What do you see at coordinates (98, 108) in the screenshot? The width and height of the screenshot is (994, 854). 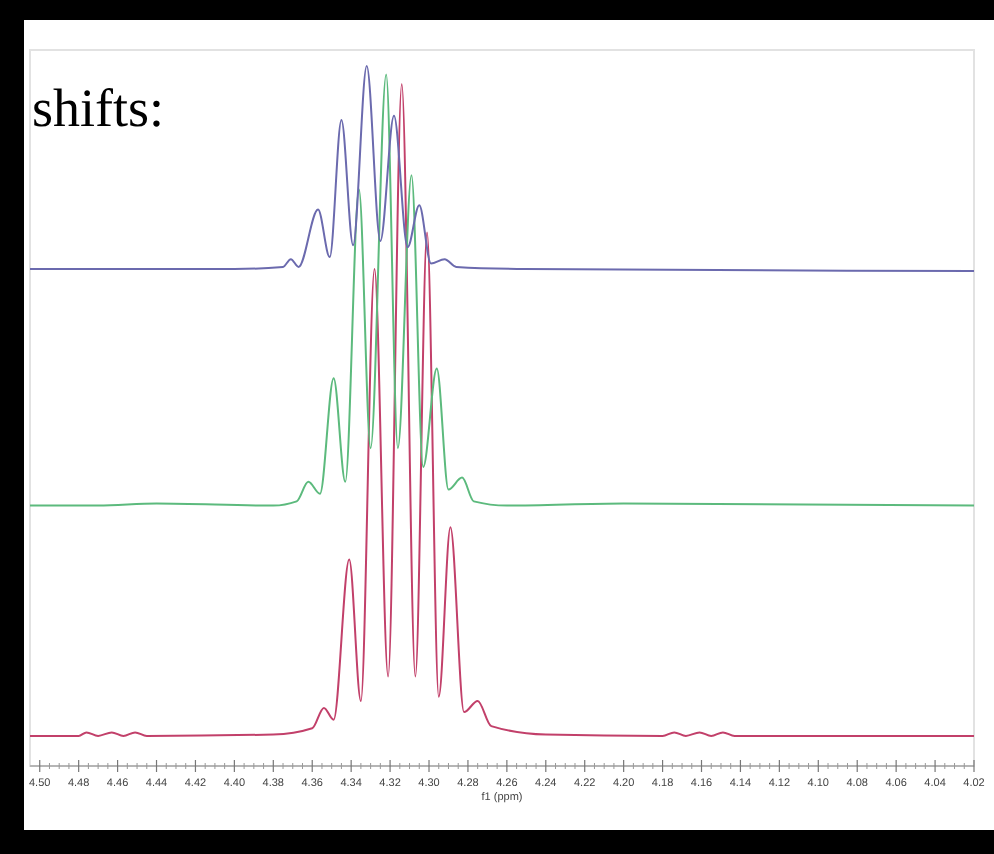 I see `annotation: shifts:` at bounding box center [98, 108].